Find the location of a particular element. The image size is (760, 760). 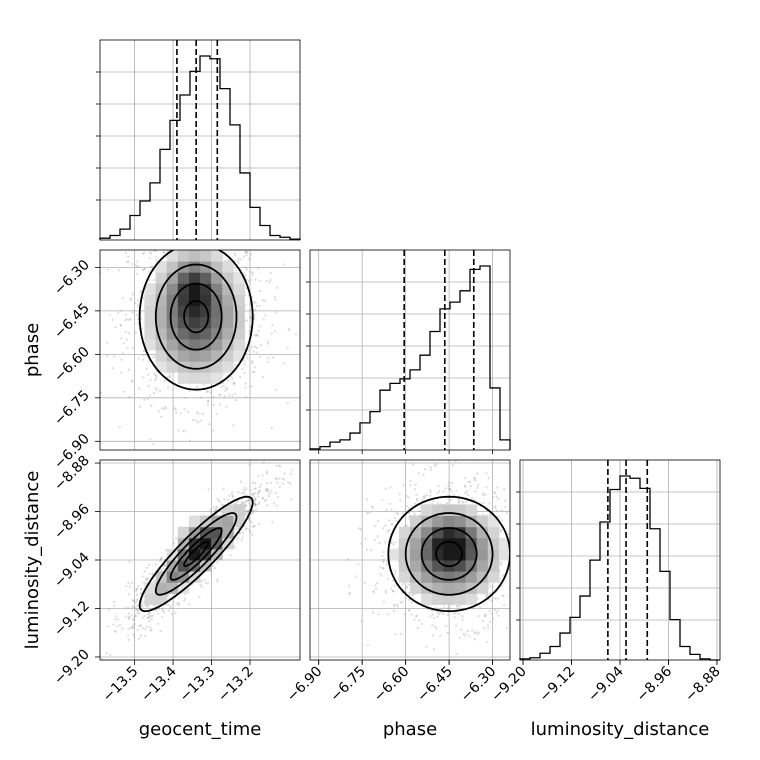

density-cells-geocent-time-vs-luminosity-distance is located at coordinates (194, 554).